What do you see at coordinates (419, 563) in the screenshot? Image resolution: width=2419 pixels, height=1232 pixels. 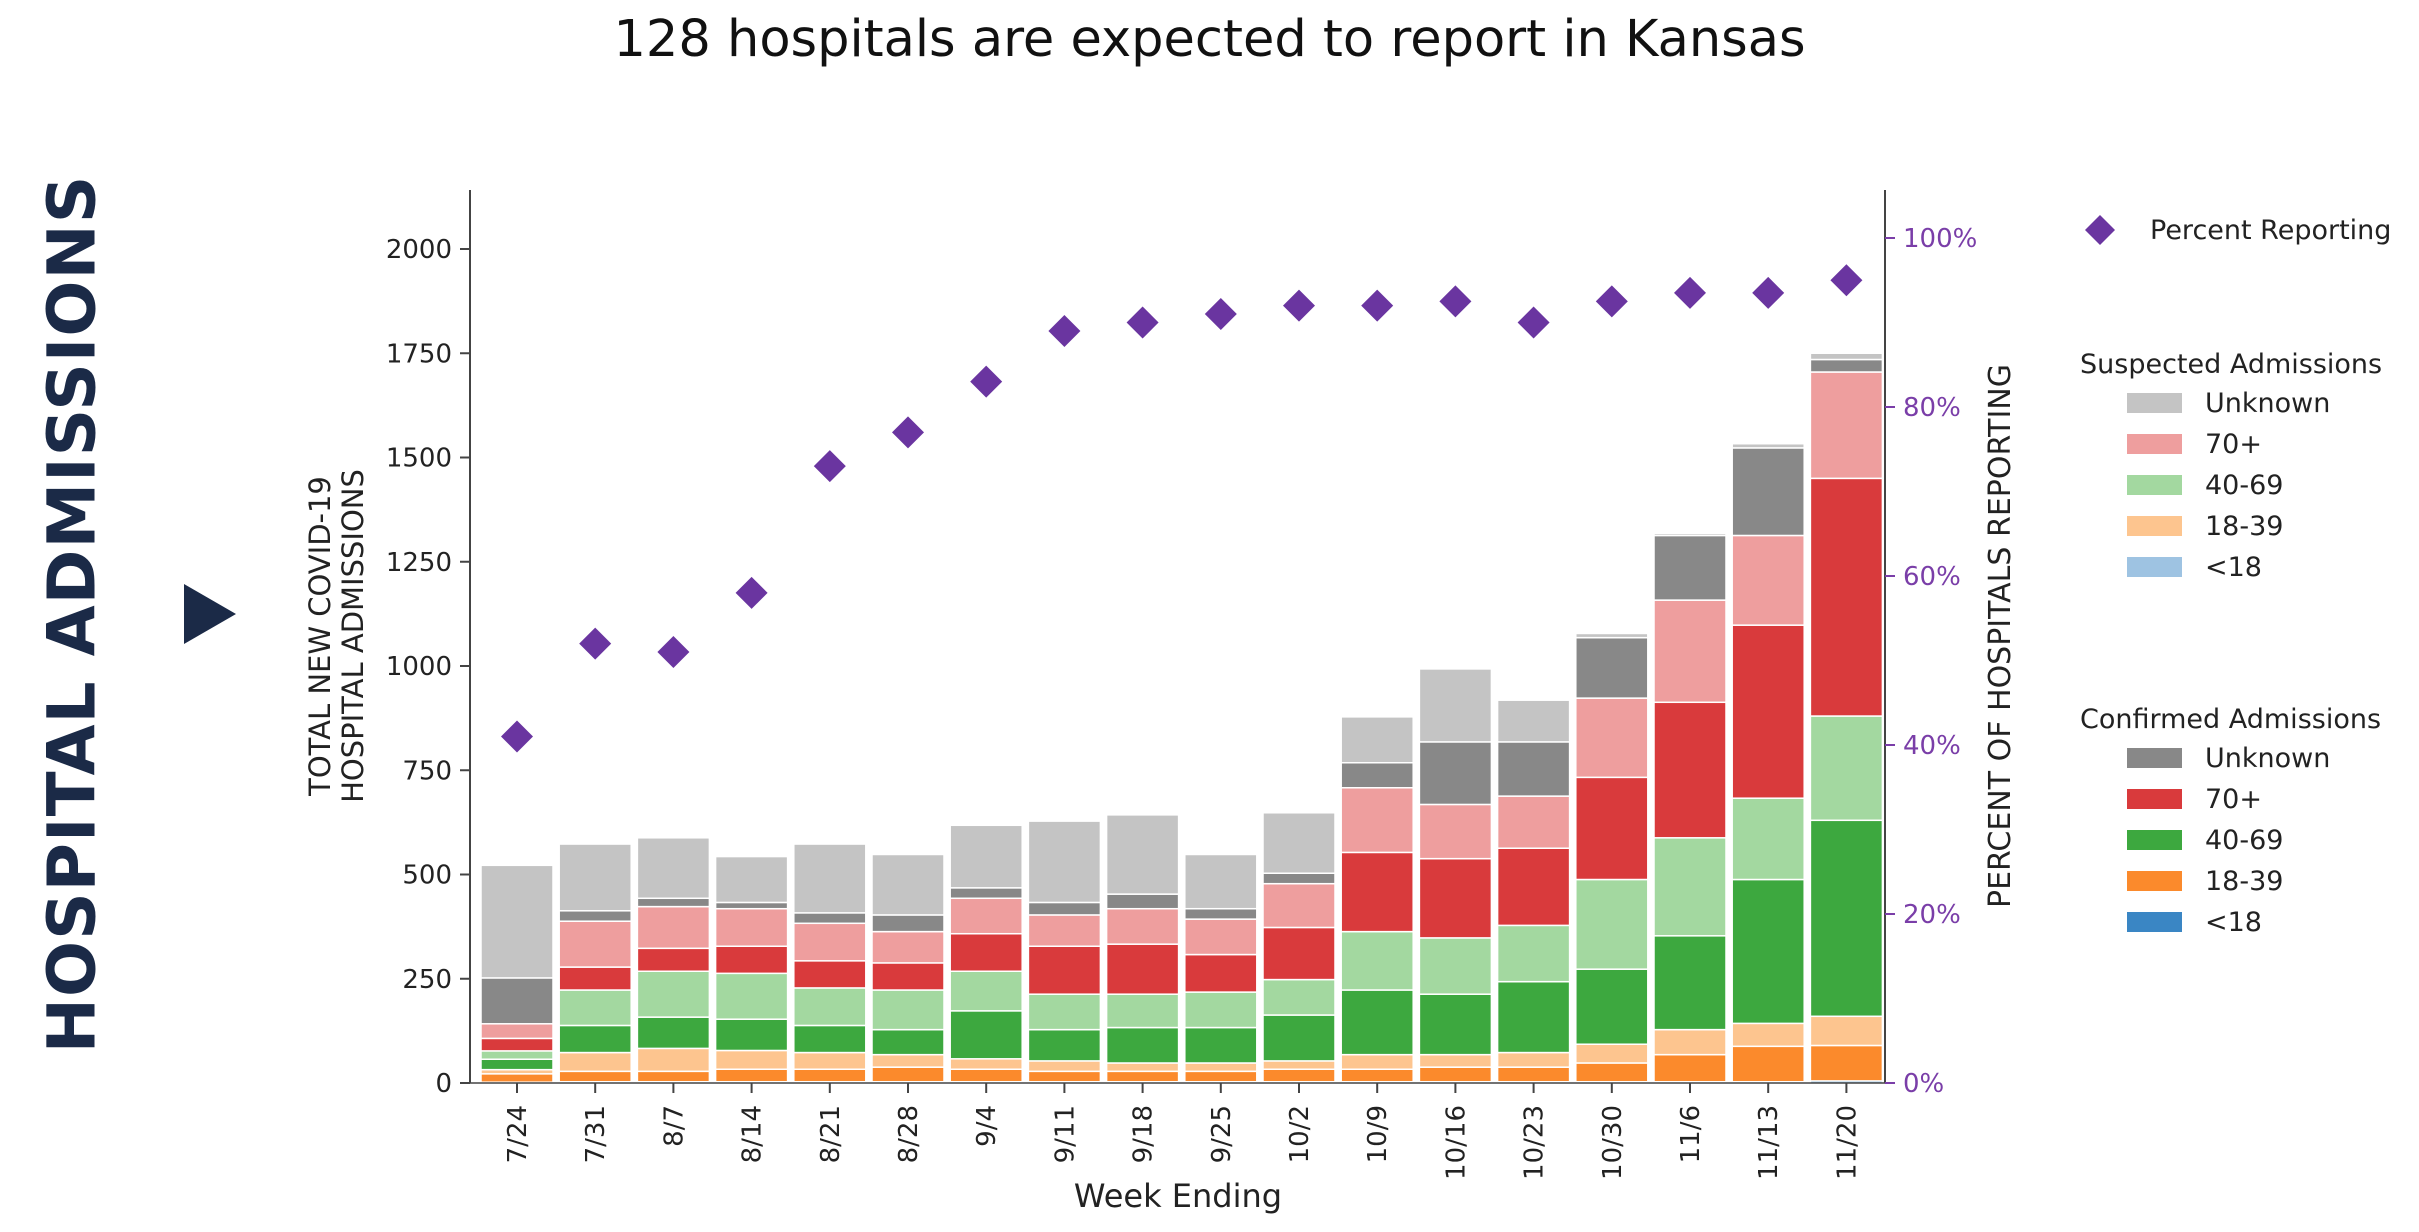 I see `y-tick-label: 1250` at bounding box center [419, 563].